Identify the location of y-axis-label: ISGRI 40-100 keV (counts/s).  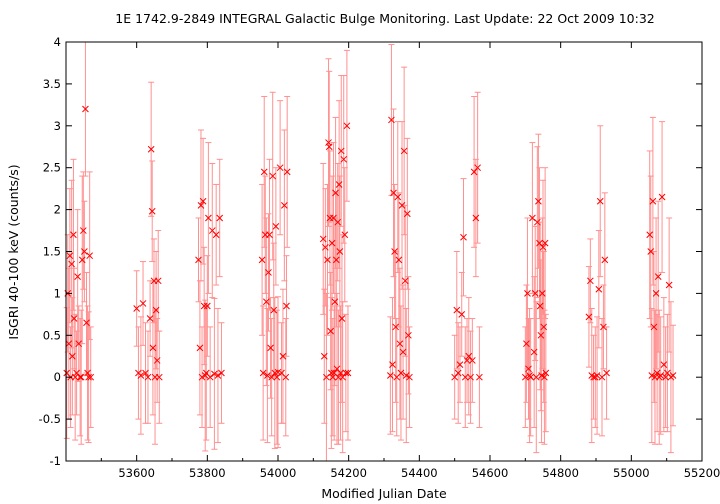
(13, 251).